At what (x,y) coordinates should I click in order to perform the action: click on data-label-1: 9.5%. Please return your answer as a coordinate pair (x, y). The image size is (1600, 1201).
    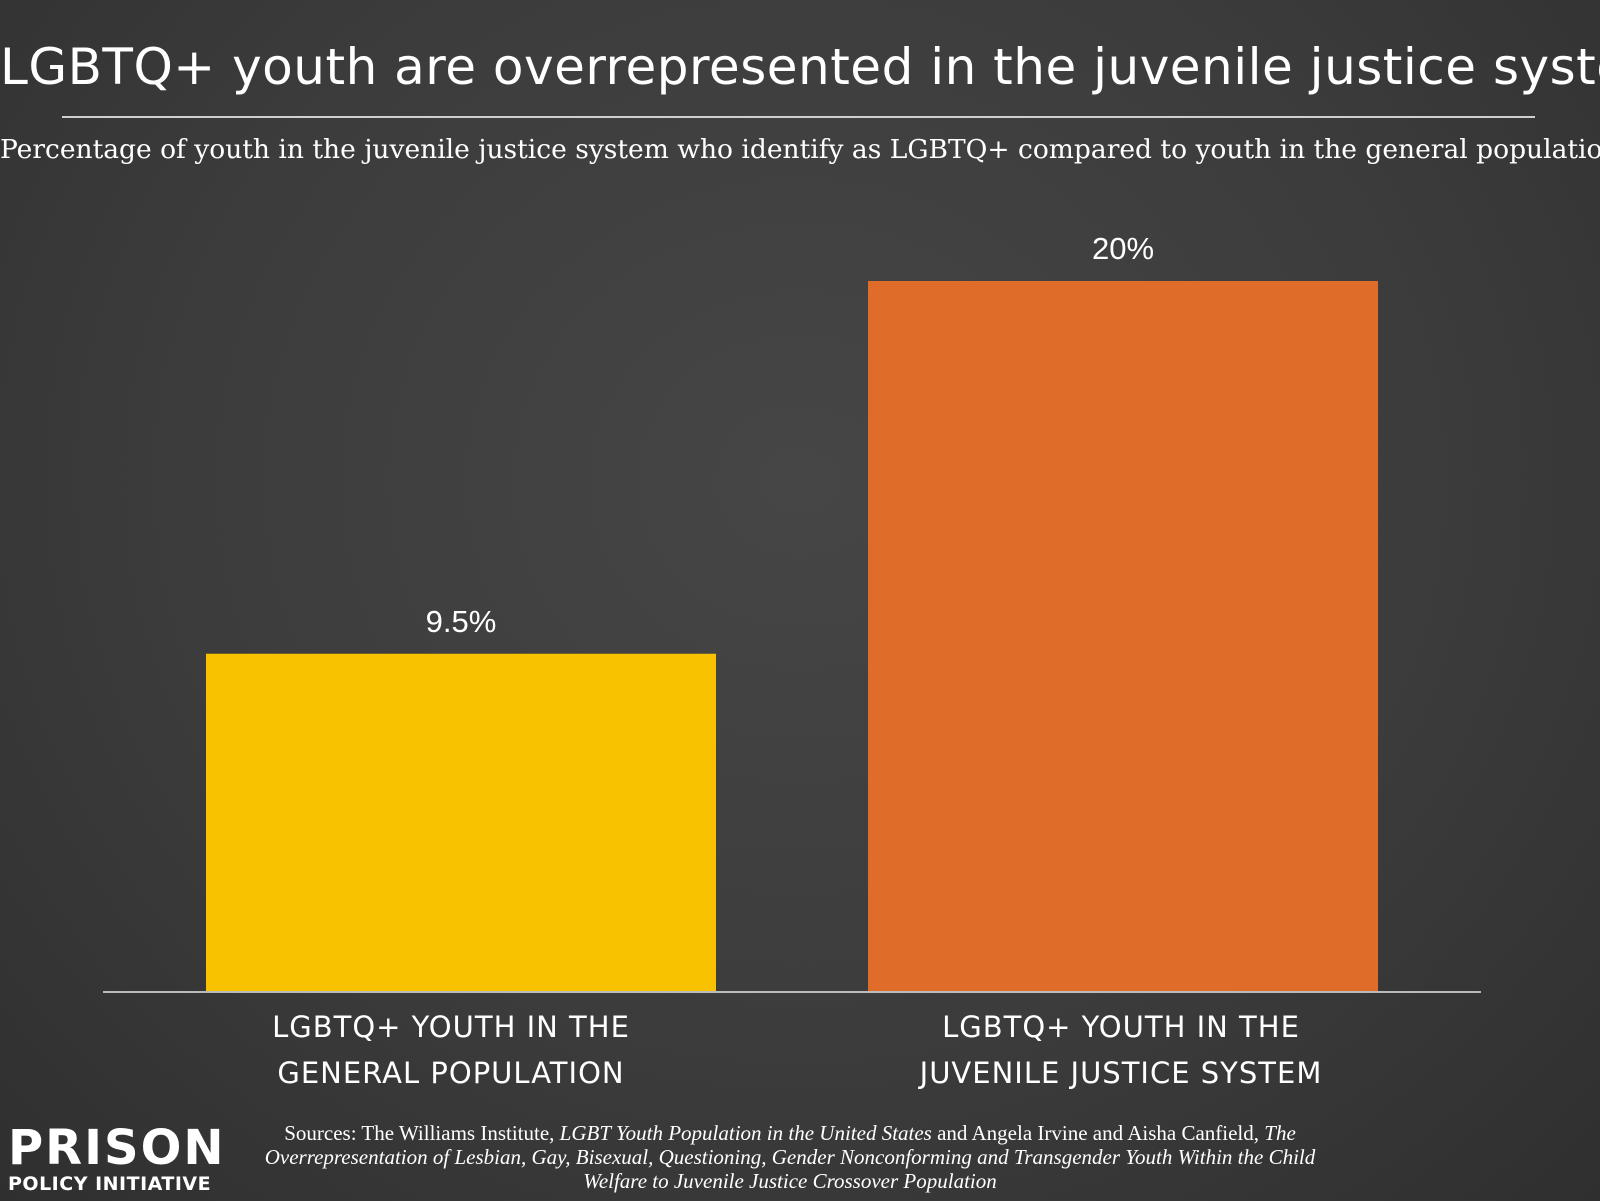
    Looking at the image, I should click on (461, 621).